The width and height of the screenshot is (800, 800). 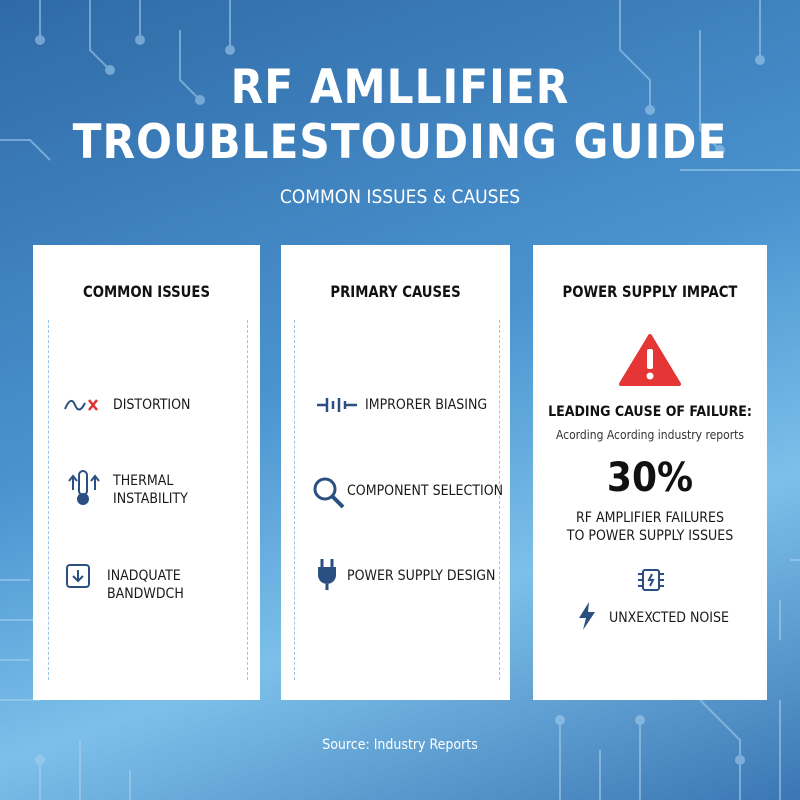 I want to click on warning-icon, so click(x=650, y=360).